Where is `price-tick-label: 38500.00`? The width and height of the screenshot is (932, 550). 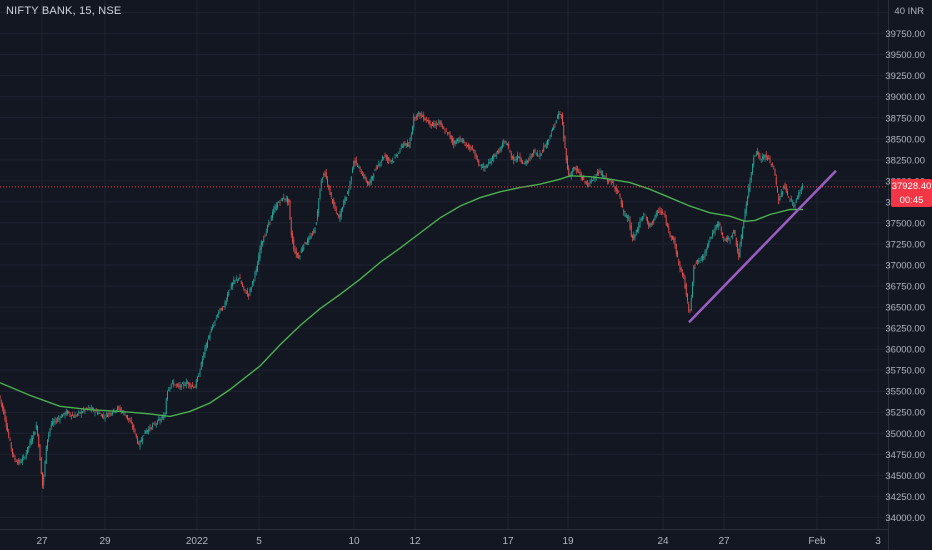
price-tick-label: 38500.00 is located at coordinates (905, 139).